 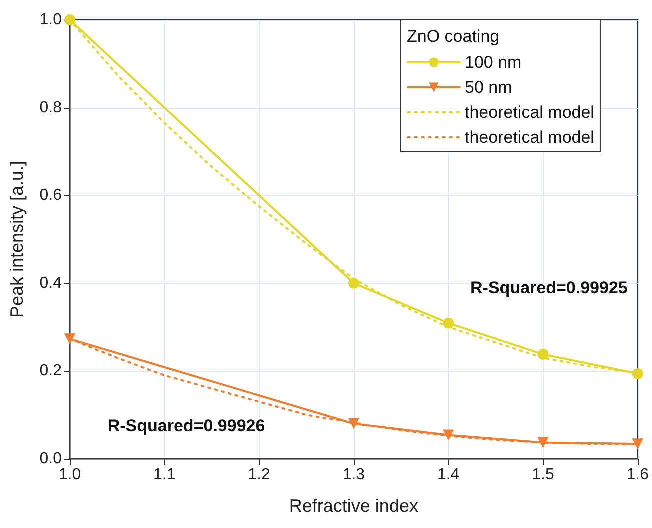 I want to click on y-axis-title: Peak intensity [a.u.], so click(x=17, y=239).